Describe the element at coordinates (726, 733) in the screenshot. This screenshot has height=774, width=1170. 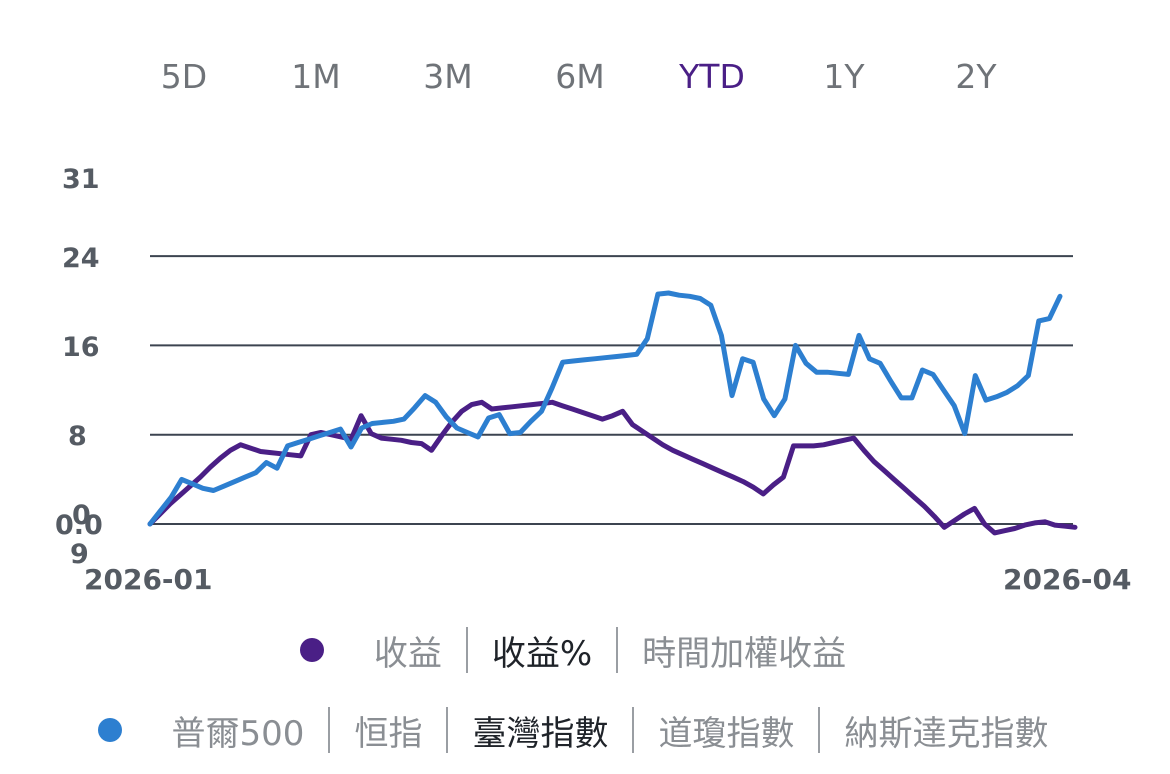
I see `benchmark-option-dow-jones: 道瓊指數` at that location.